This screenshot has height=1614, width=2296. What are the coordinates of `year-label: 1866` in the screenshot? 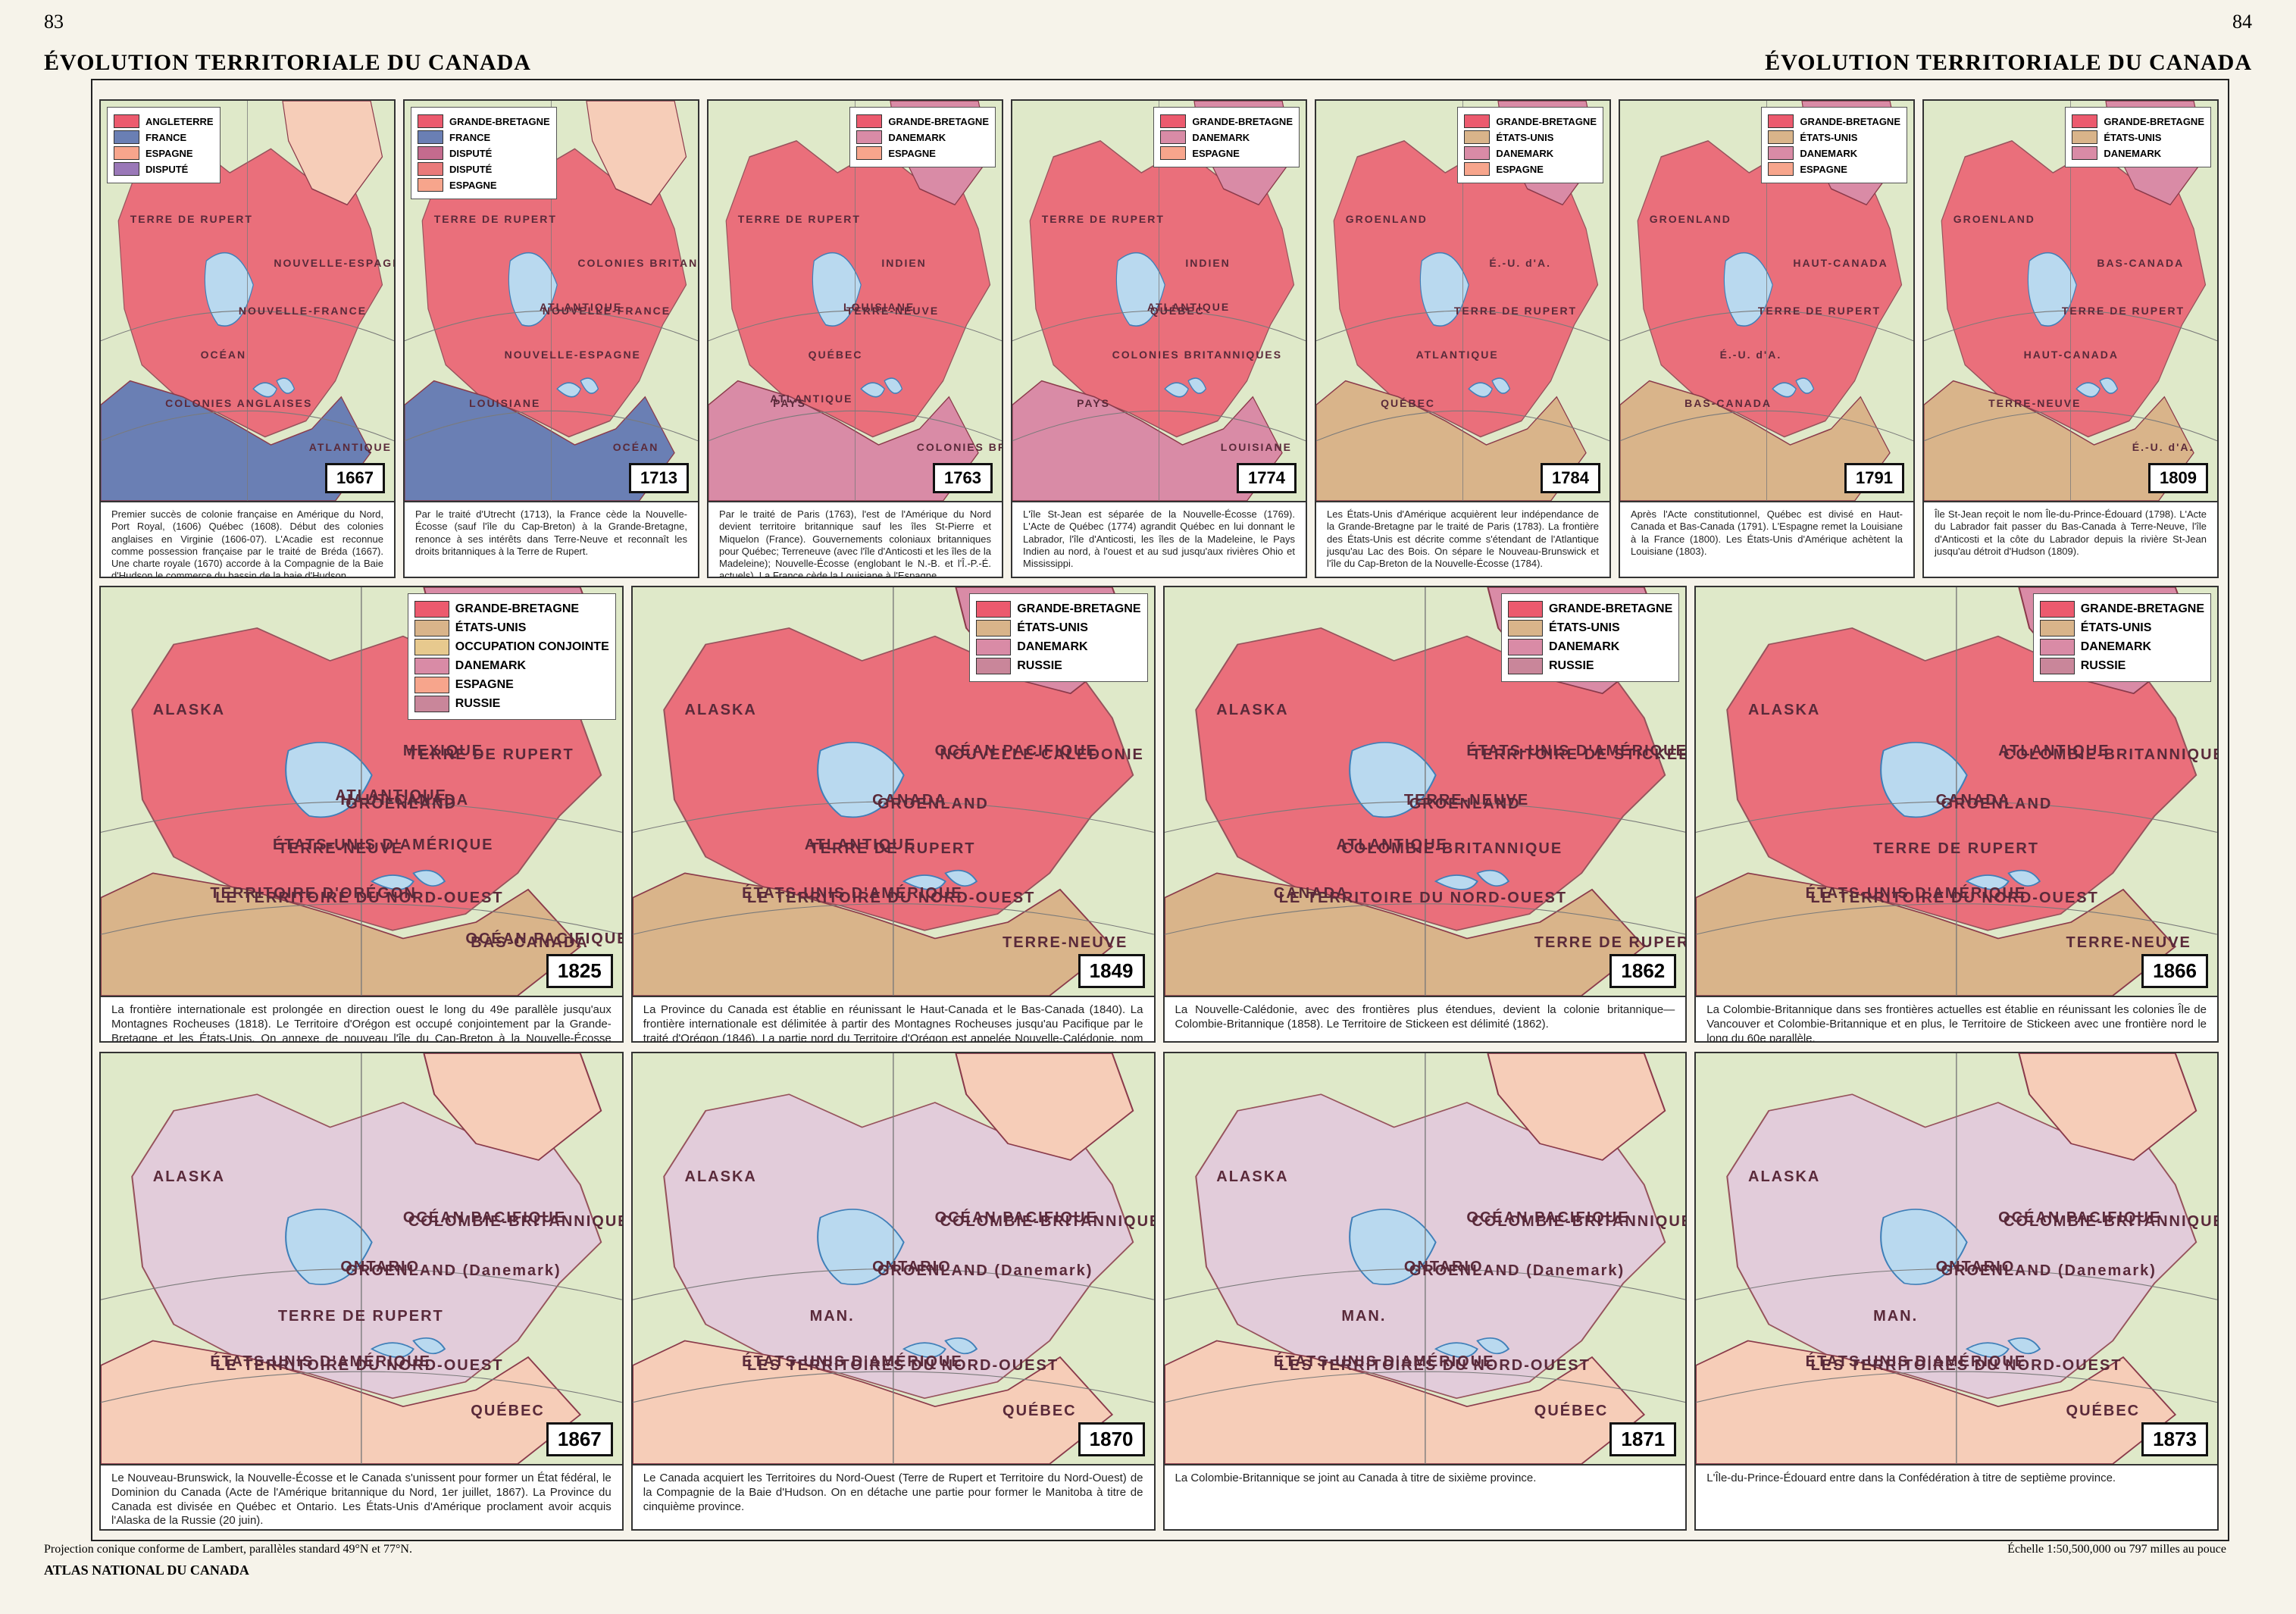 It's located at (2175, 971).